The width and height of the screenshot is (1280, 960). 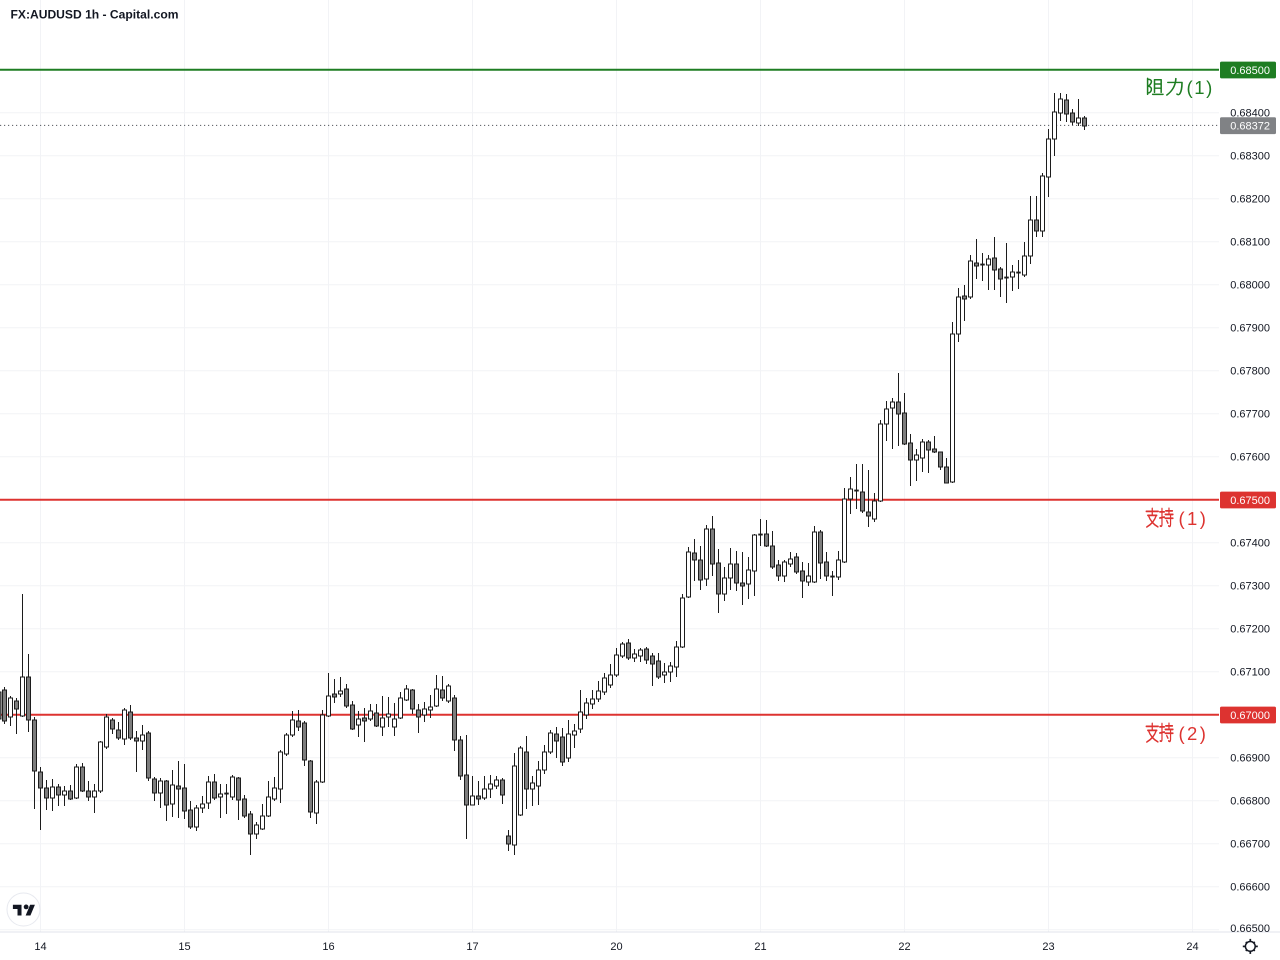 What do you see at coordinates (1250, 157) in the screenshot?
I see `svg-text: 0.68300` at bounding box center [1250, 157].